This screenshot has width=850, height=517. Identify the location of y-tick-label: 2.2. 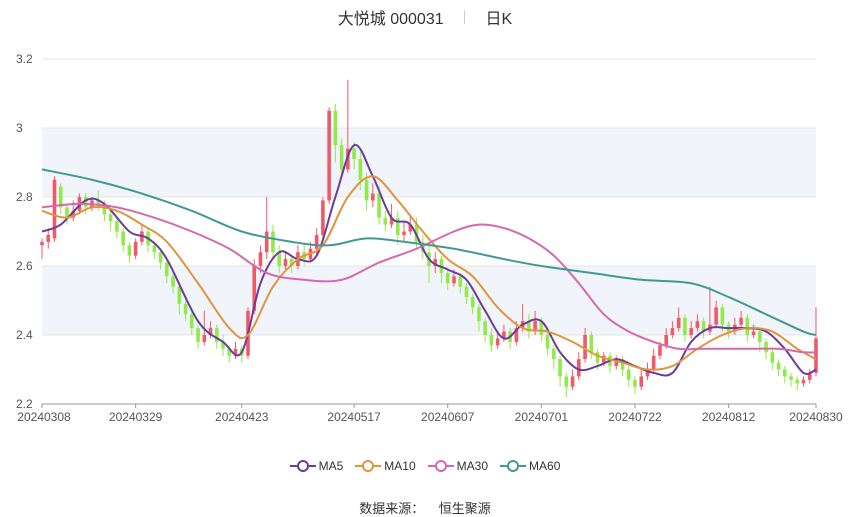
(24, 404).